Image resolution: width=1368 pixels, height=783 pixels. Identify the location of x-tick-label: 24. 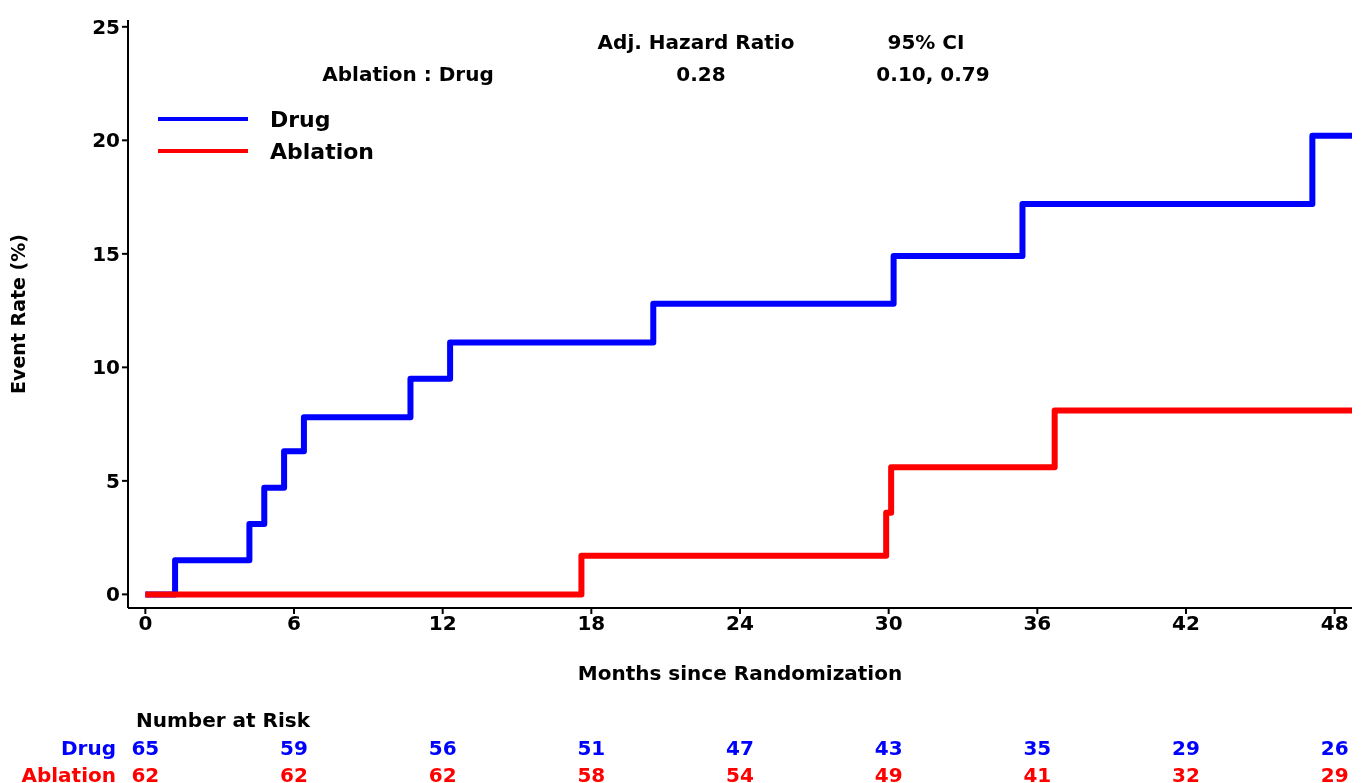
(740, 623).